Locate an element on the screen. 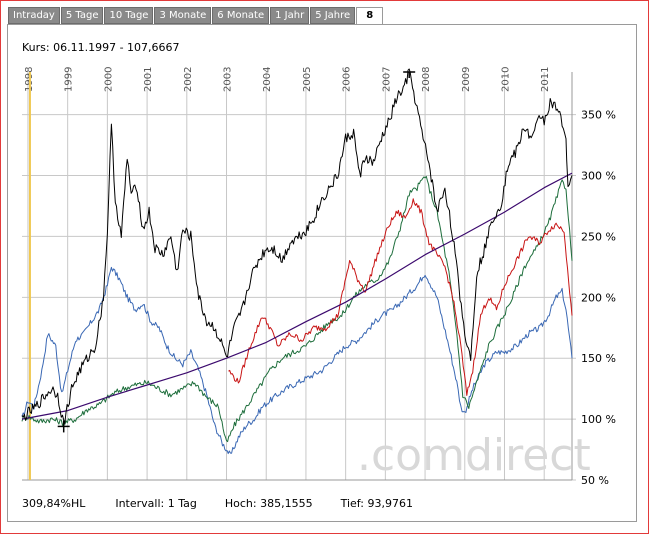  y-tick-label: 200 % is located at coordinates (598, 297).